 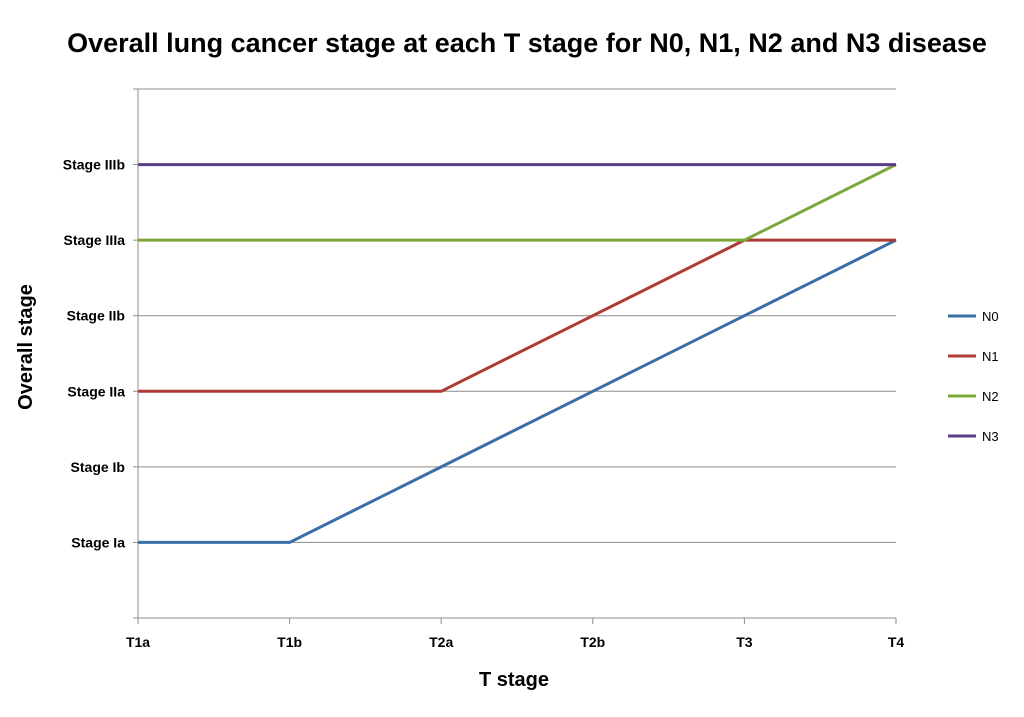 I want to click on y-tick-label: Stage Ia, so click(x=98, y=542).